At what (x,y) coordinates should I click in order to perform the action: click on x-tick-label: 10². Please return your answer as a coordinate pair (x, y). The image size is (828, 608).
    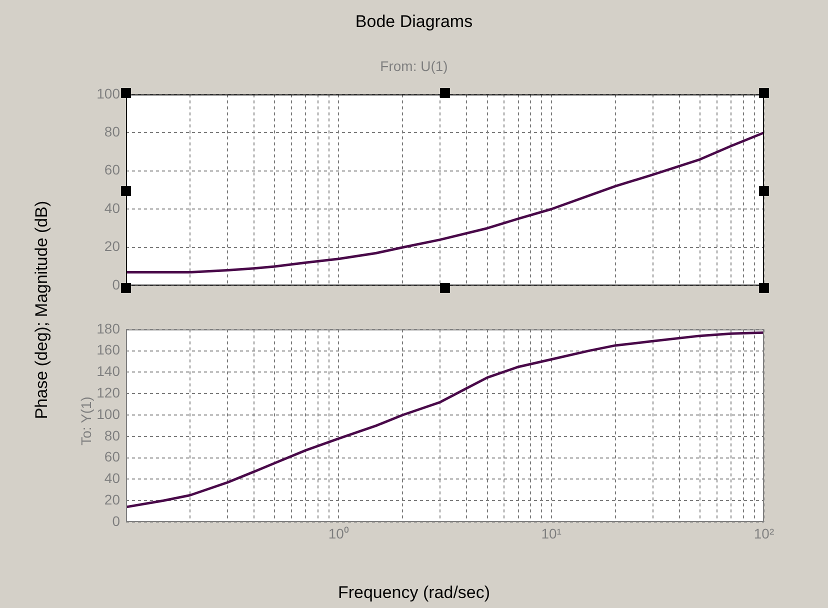
    Looking at the image, I should click on (764, 533).